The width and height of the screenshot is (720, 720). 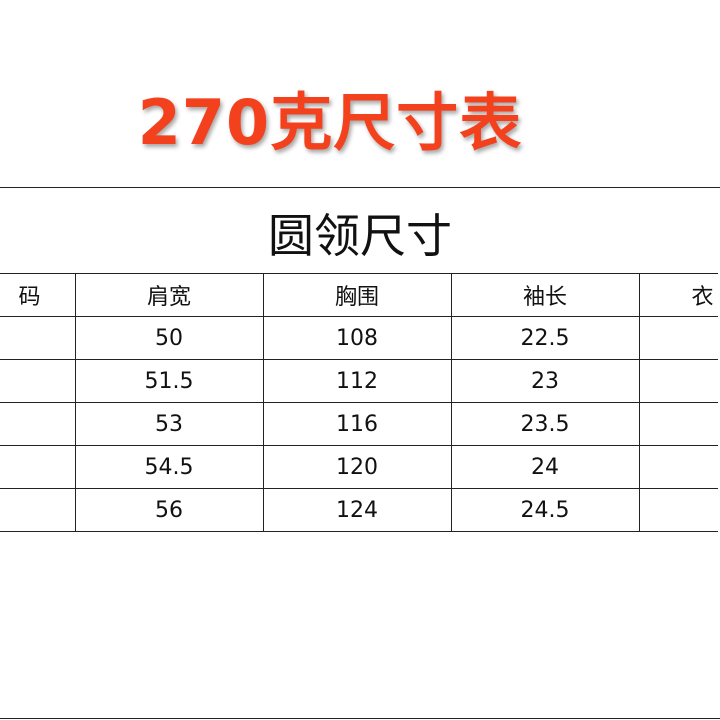 I want to click on table-row: 54.5 120 24, so click(x=359, y=467).